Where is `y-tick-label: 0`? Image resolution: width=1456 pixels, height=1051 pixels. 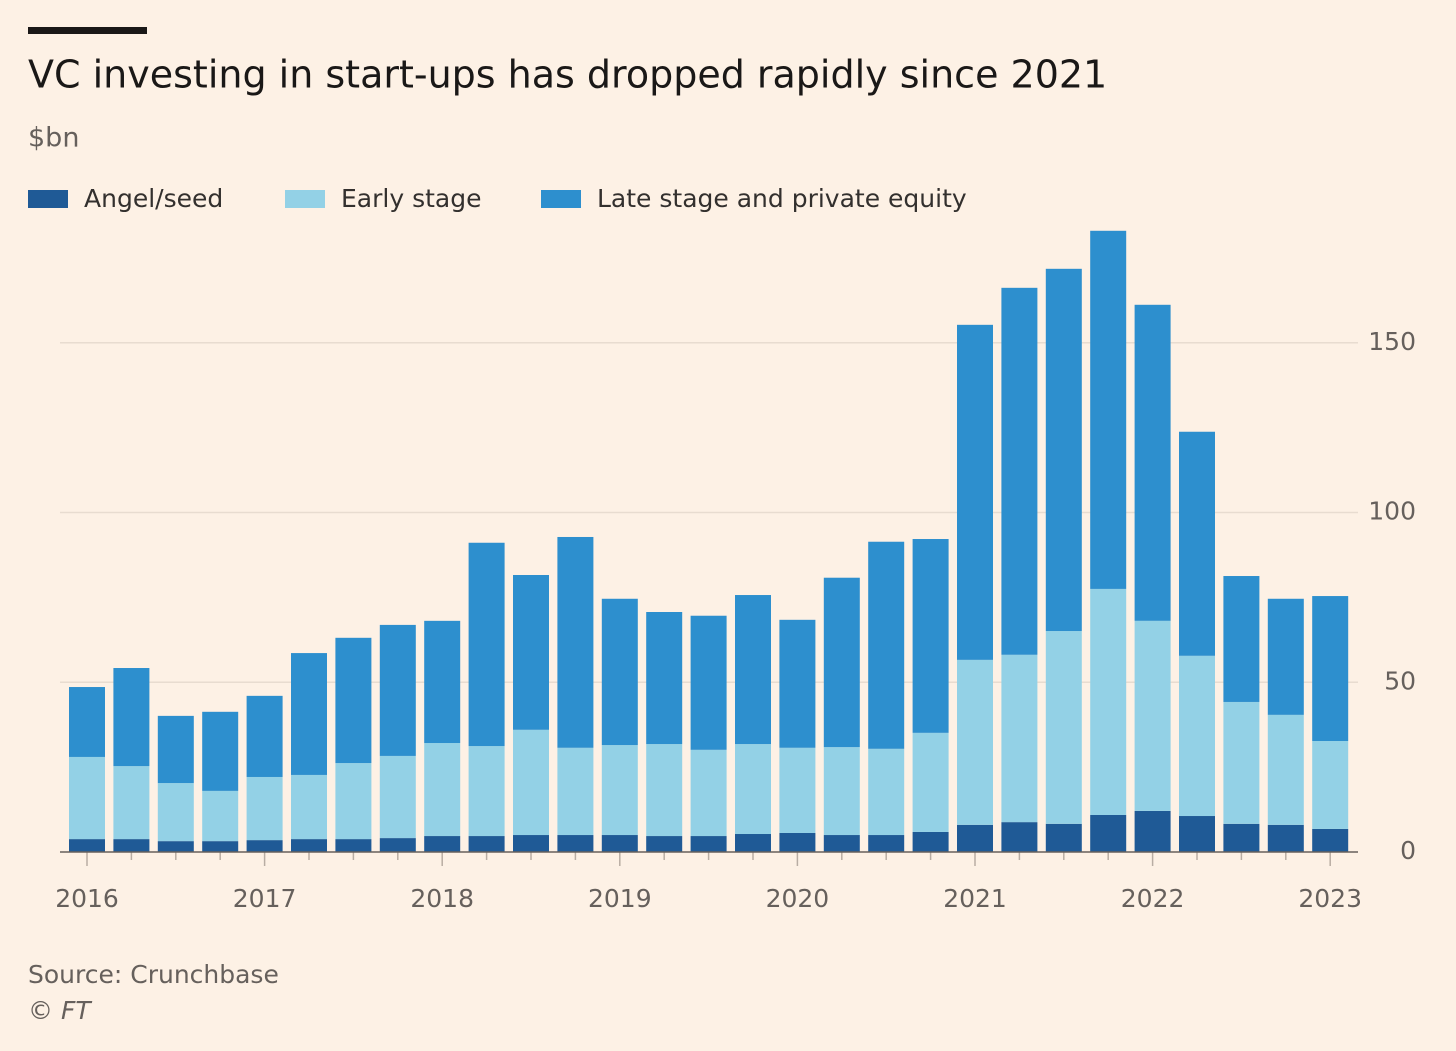 y-tick-label: 0 is located at coordinates (1408, 850).